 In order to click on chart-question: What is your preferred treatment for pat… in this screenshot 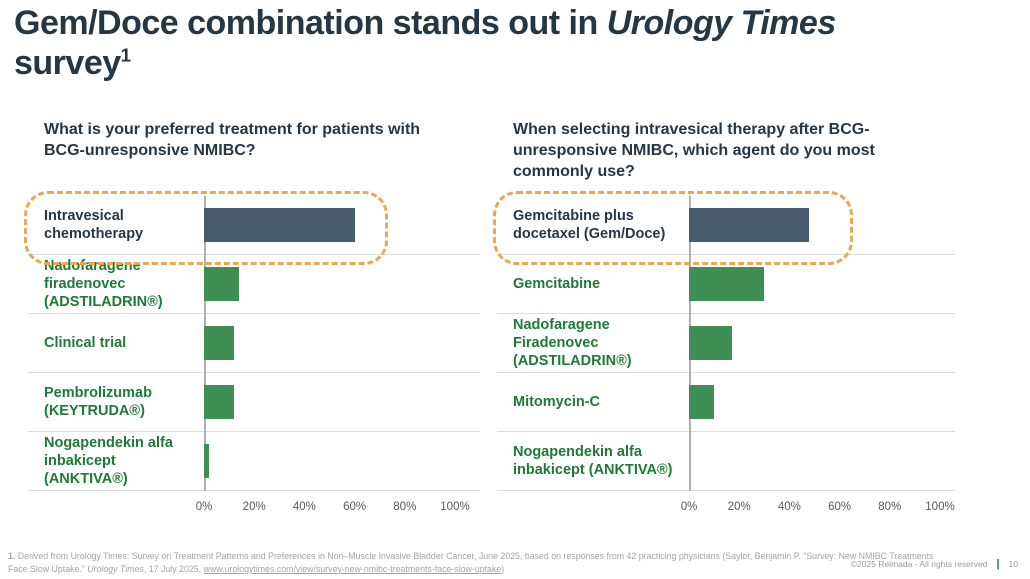, I will do `click(232, 140)`.